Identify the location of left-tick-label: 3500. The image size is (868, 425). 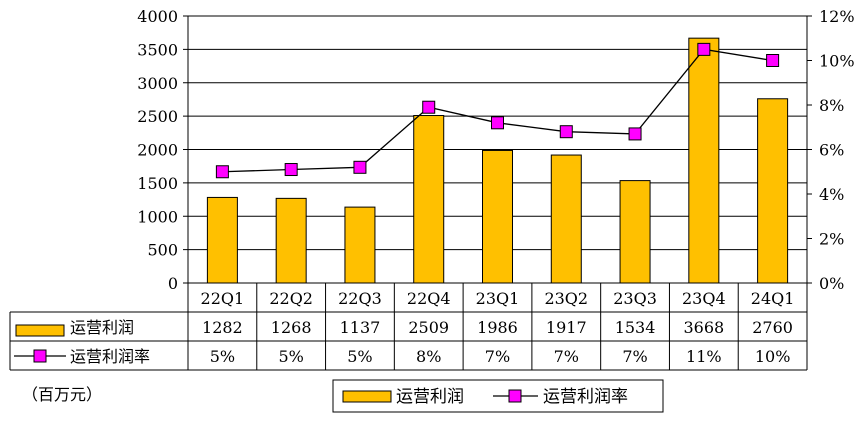
(157, 49).